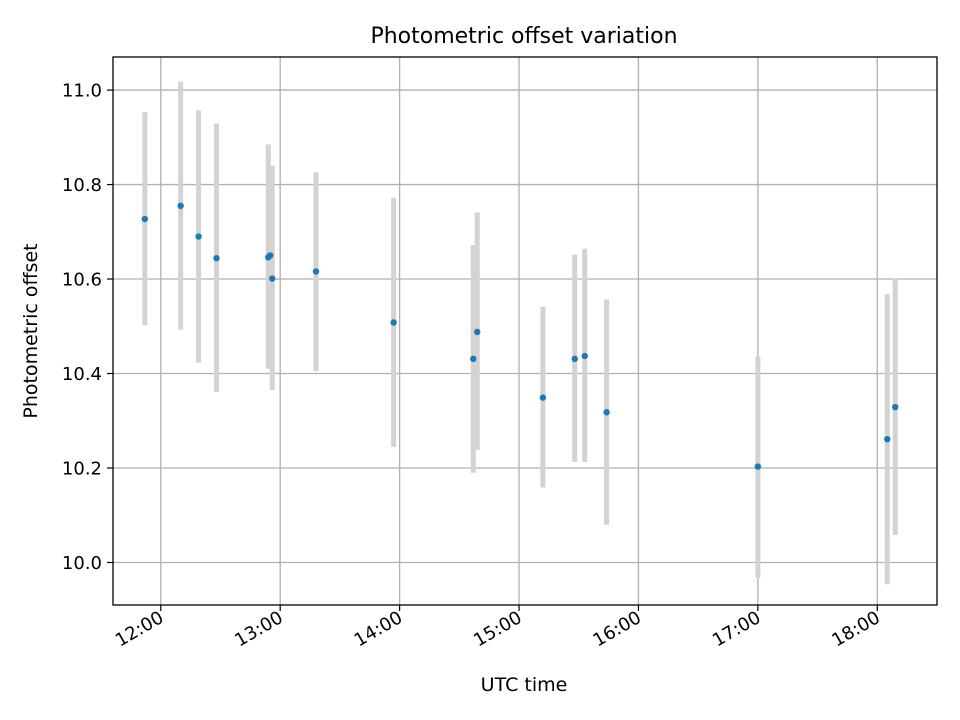 The width and height of the screenshot is (960, 720). Describe the element at coordinates (523, 36) in the screenshot. I see `chart-title: Photometric offset variation` at that location.